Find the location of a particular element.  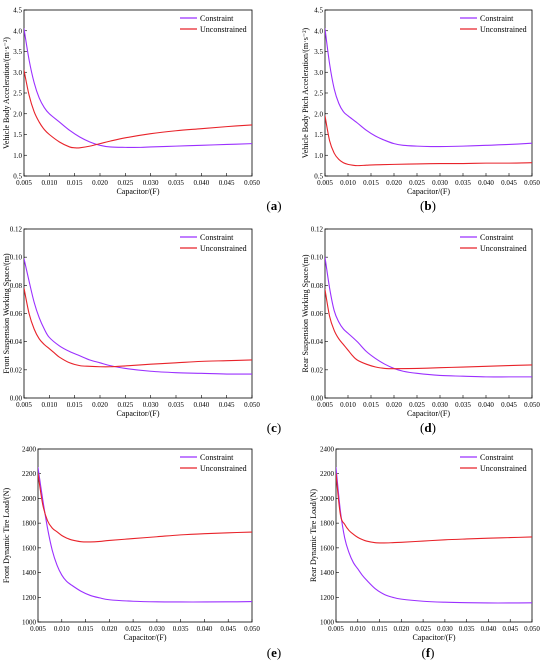

y-axis-label: Front Dynamic Tire Load/(N) is located at coordinates (6, 536).